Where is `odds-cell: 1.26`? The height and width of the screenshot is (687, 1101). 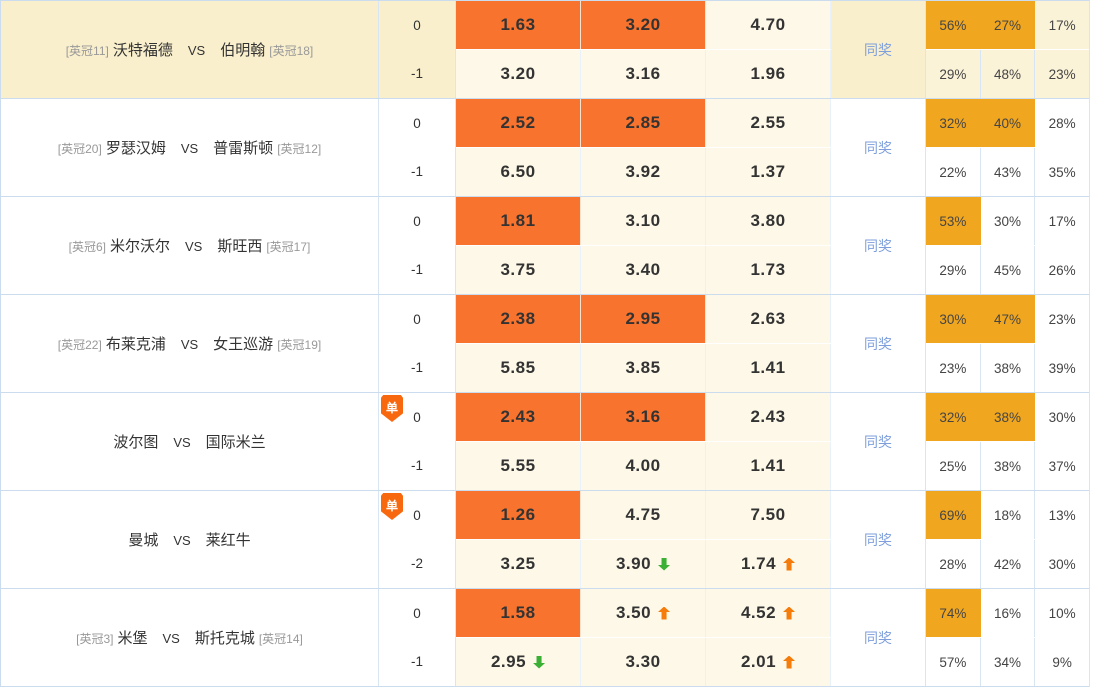
odds-cell: 1.26 is located at coordinates (518, 515).